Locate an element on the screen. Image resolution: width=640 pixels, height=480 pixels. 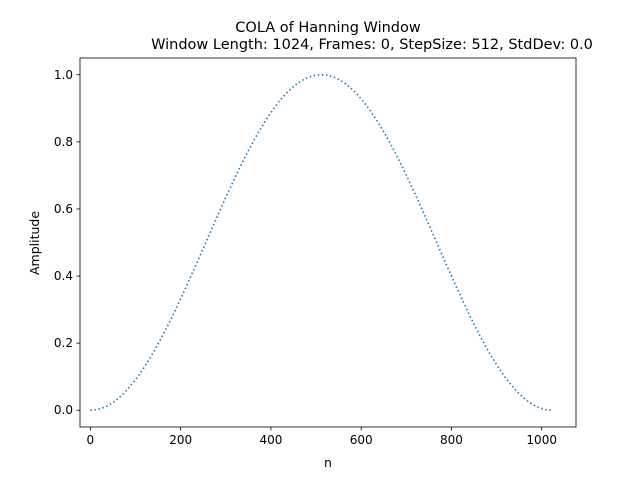
y-tick-label: 0.8 is located at coordinates (63, 142).